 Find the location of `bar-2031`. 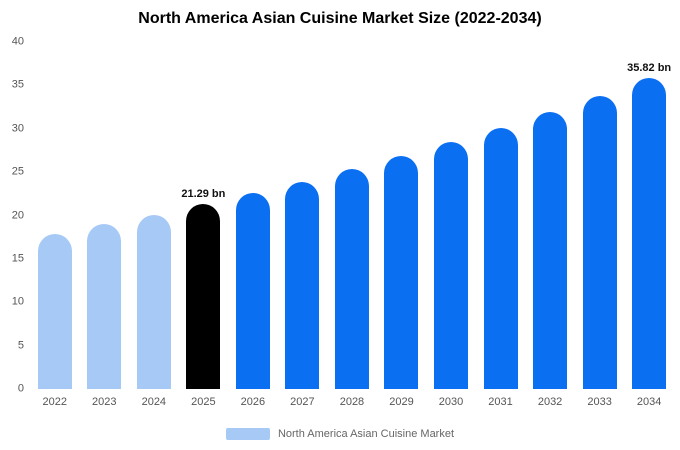

bar-2031 is located at coordinates (500, 258).